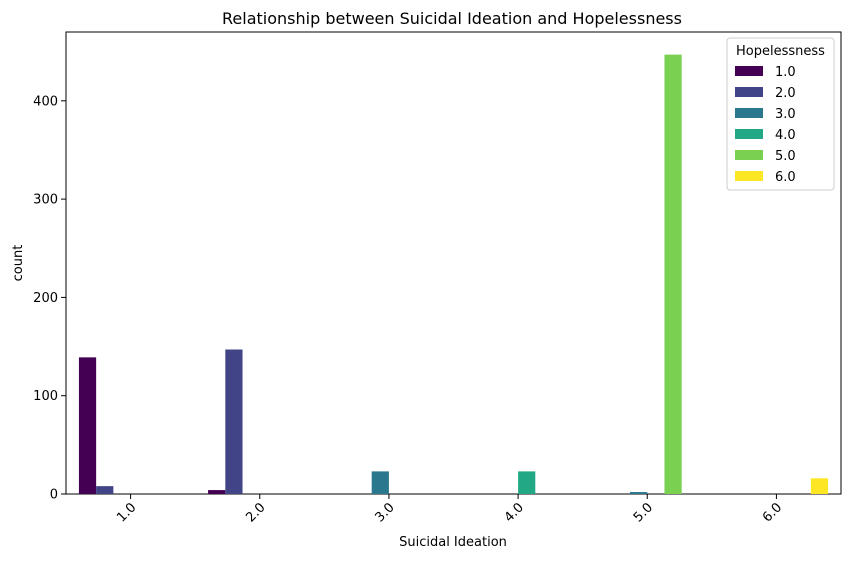  What do you see at coordinates (527, 482) in the screenshot?
I see `bar-ideation-4.0-hopelessness-4.0` at bounding box center [527, 482].